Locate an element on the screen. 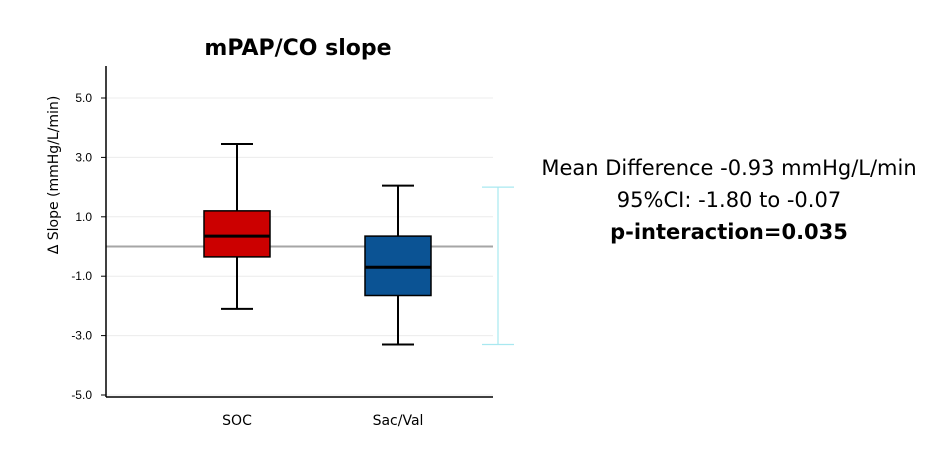  y-tick-label: 5.0 is located at coordinates (83, 98).